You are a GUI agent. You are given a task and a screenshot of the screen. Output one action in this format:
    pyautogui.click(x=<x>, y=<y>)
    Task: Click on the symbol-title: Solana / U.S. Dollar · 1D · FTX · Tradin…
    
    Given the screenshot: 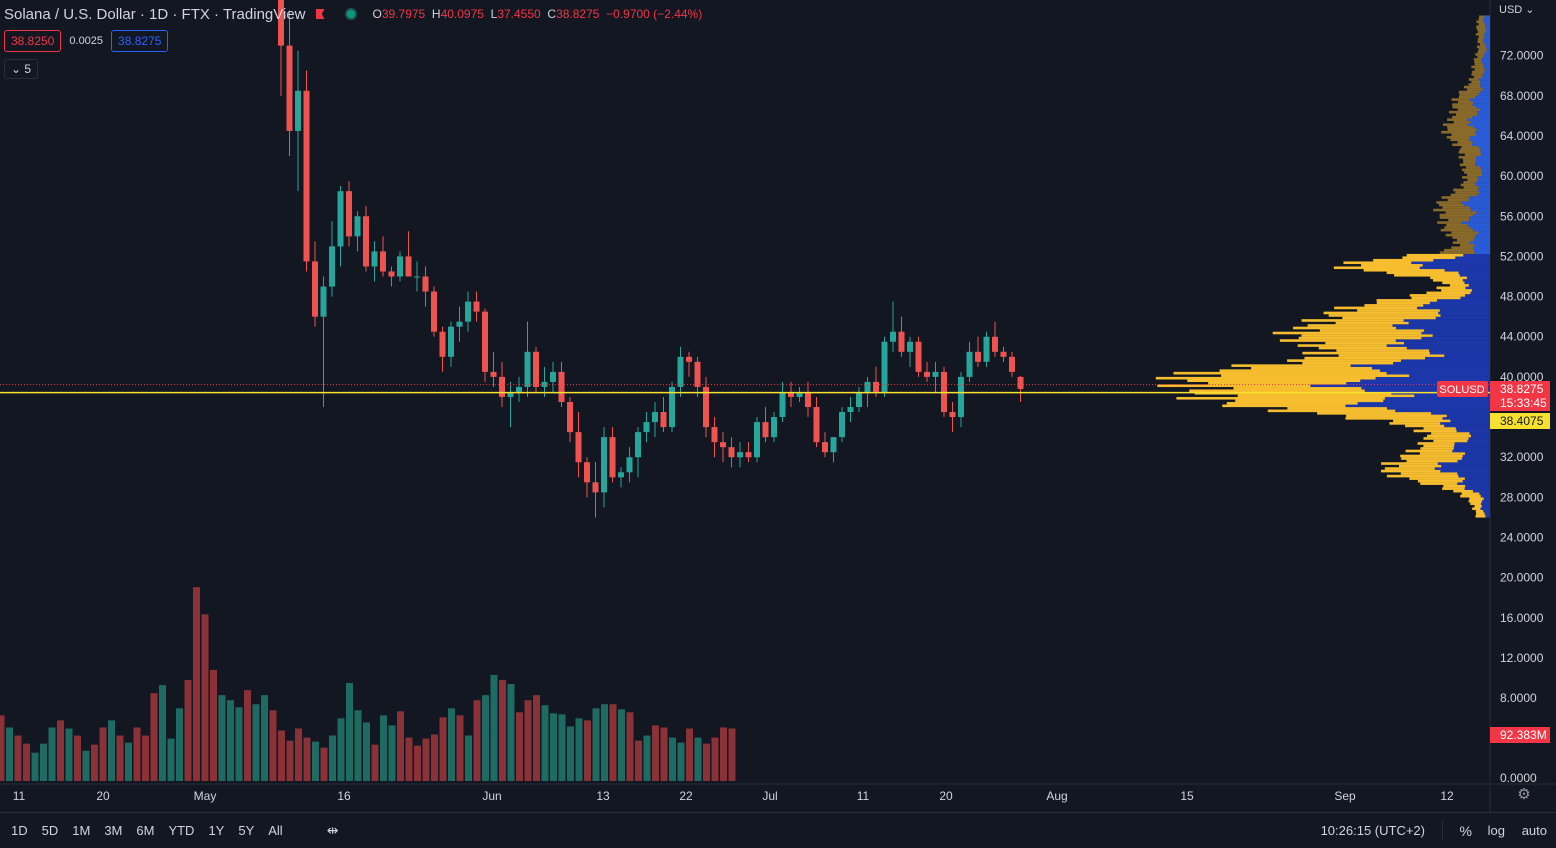 What is the action you would take?
    pyautogui.click(x=155, y=14)
    